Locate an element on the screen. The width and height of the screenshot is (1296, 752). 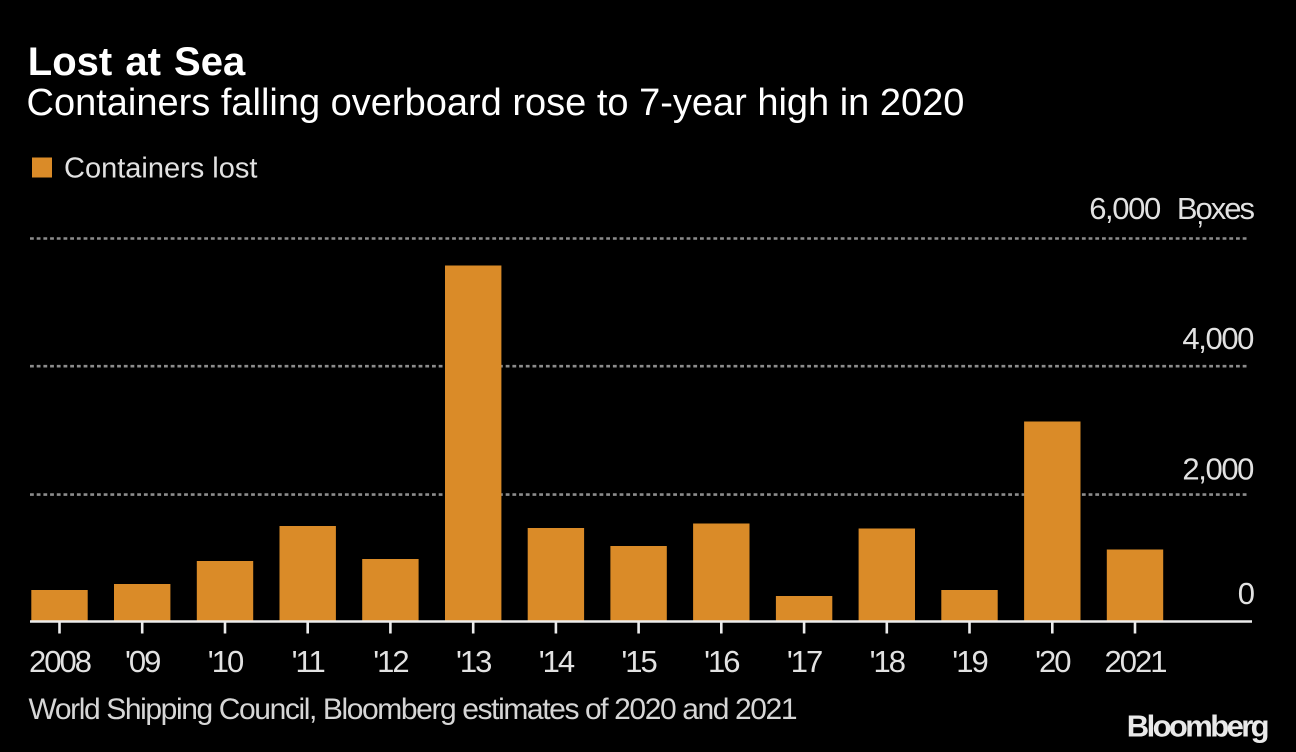
svg-text: 2021 is located at coordinates (1136, 661).